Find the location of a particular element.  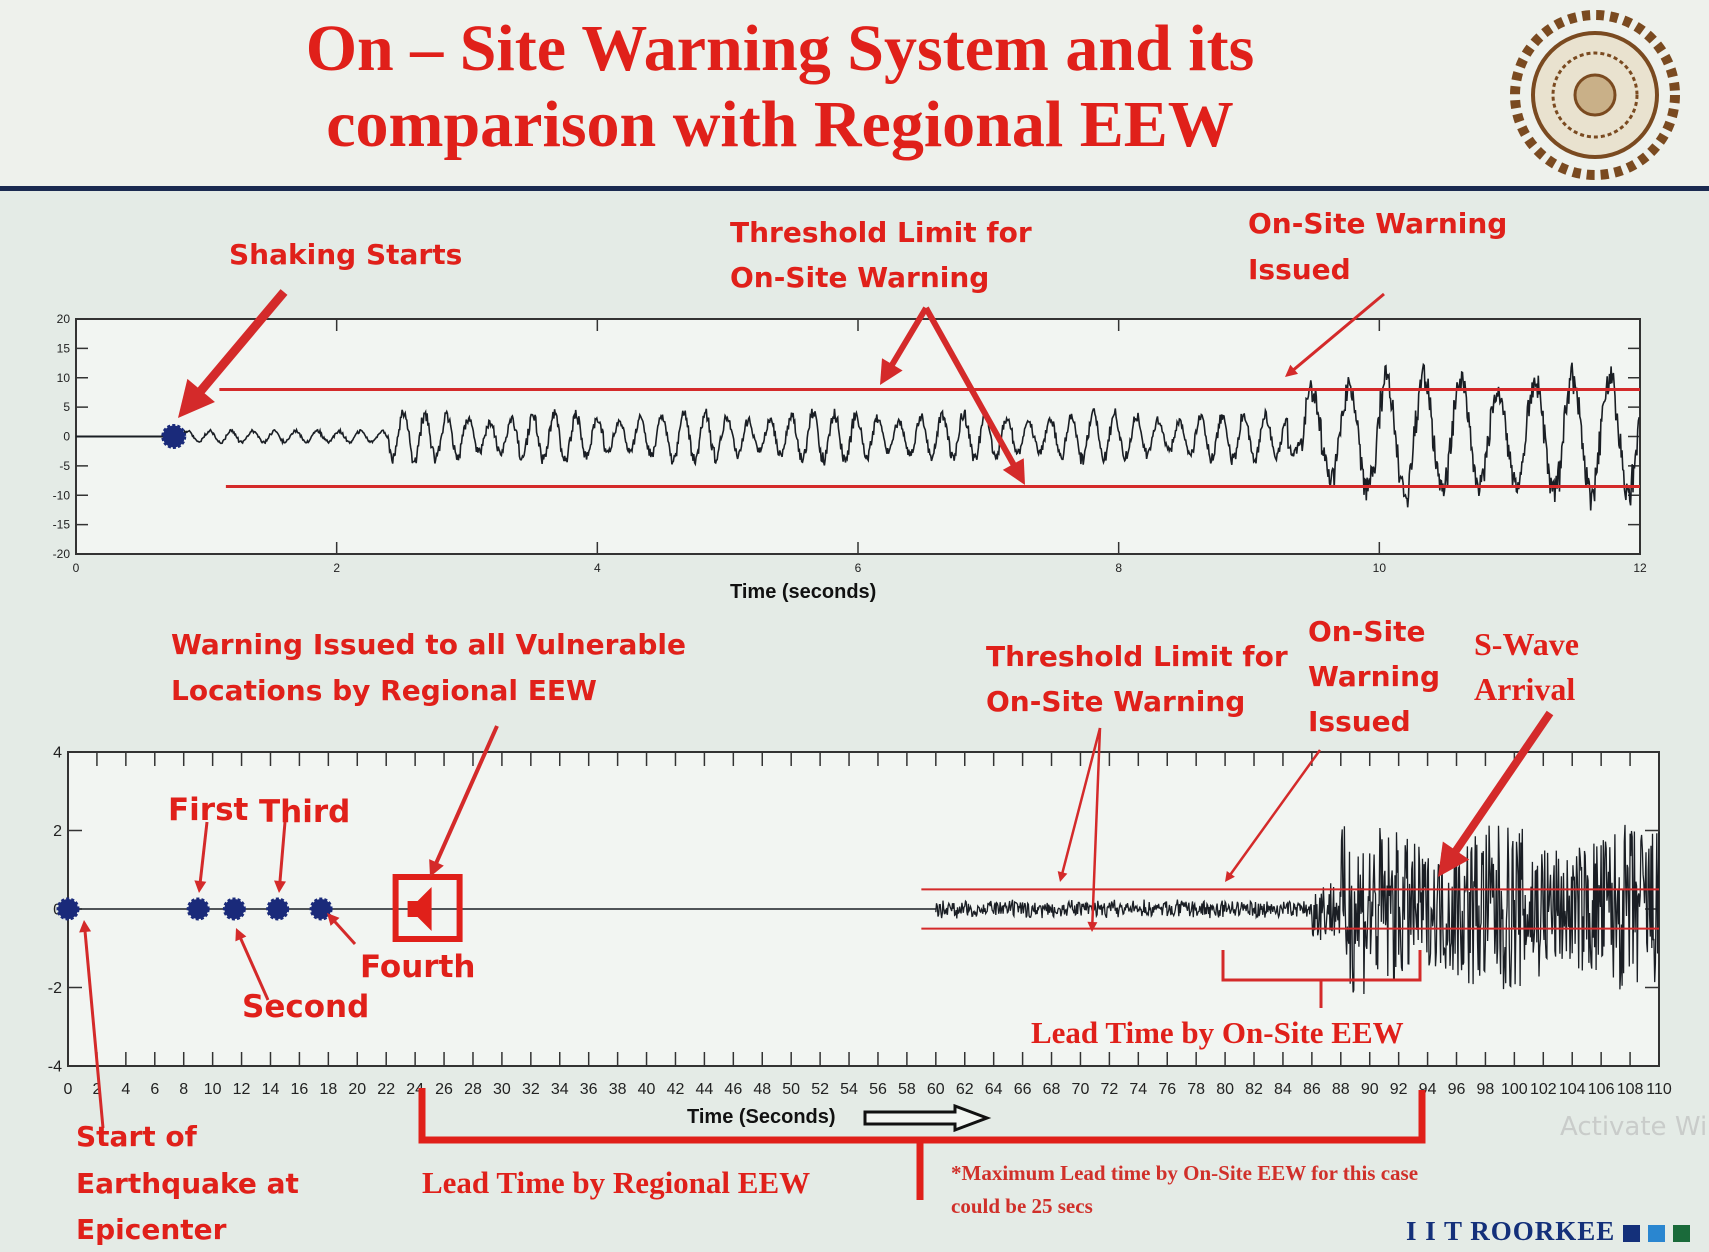

x-tick-label: 82 is located at coordinates (1254, 1089).